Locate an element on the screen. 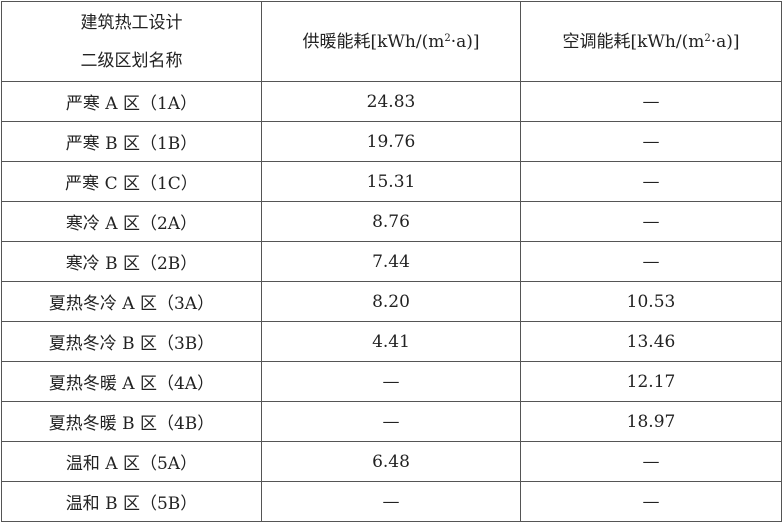 Image resolution: width=783 pixels, height=522 pixels. table-row: 温和 B 区（5B） — — is located at coordinates (391, 501).